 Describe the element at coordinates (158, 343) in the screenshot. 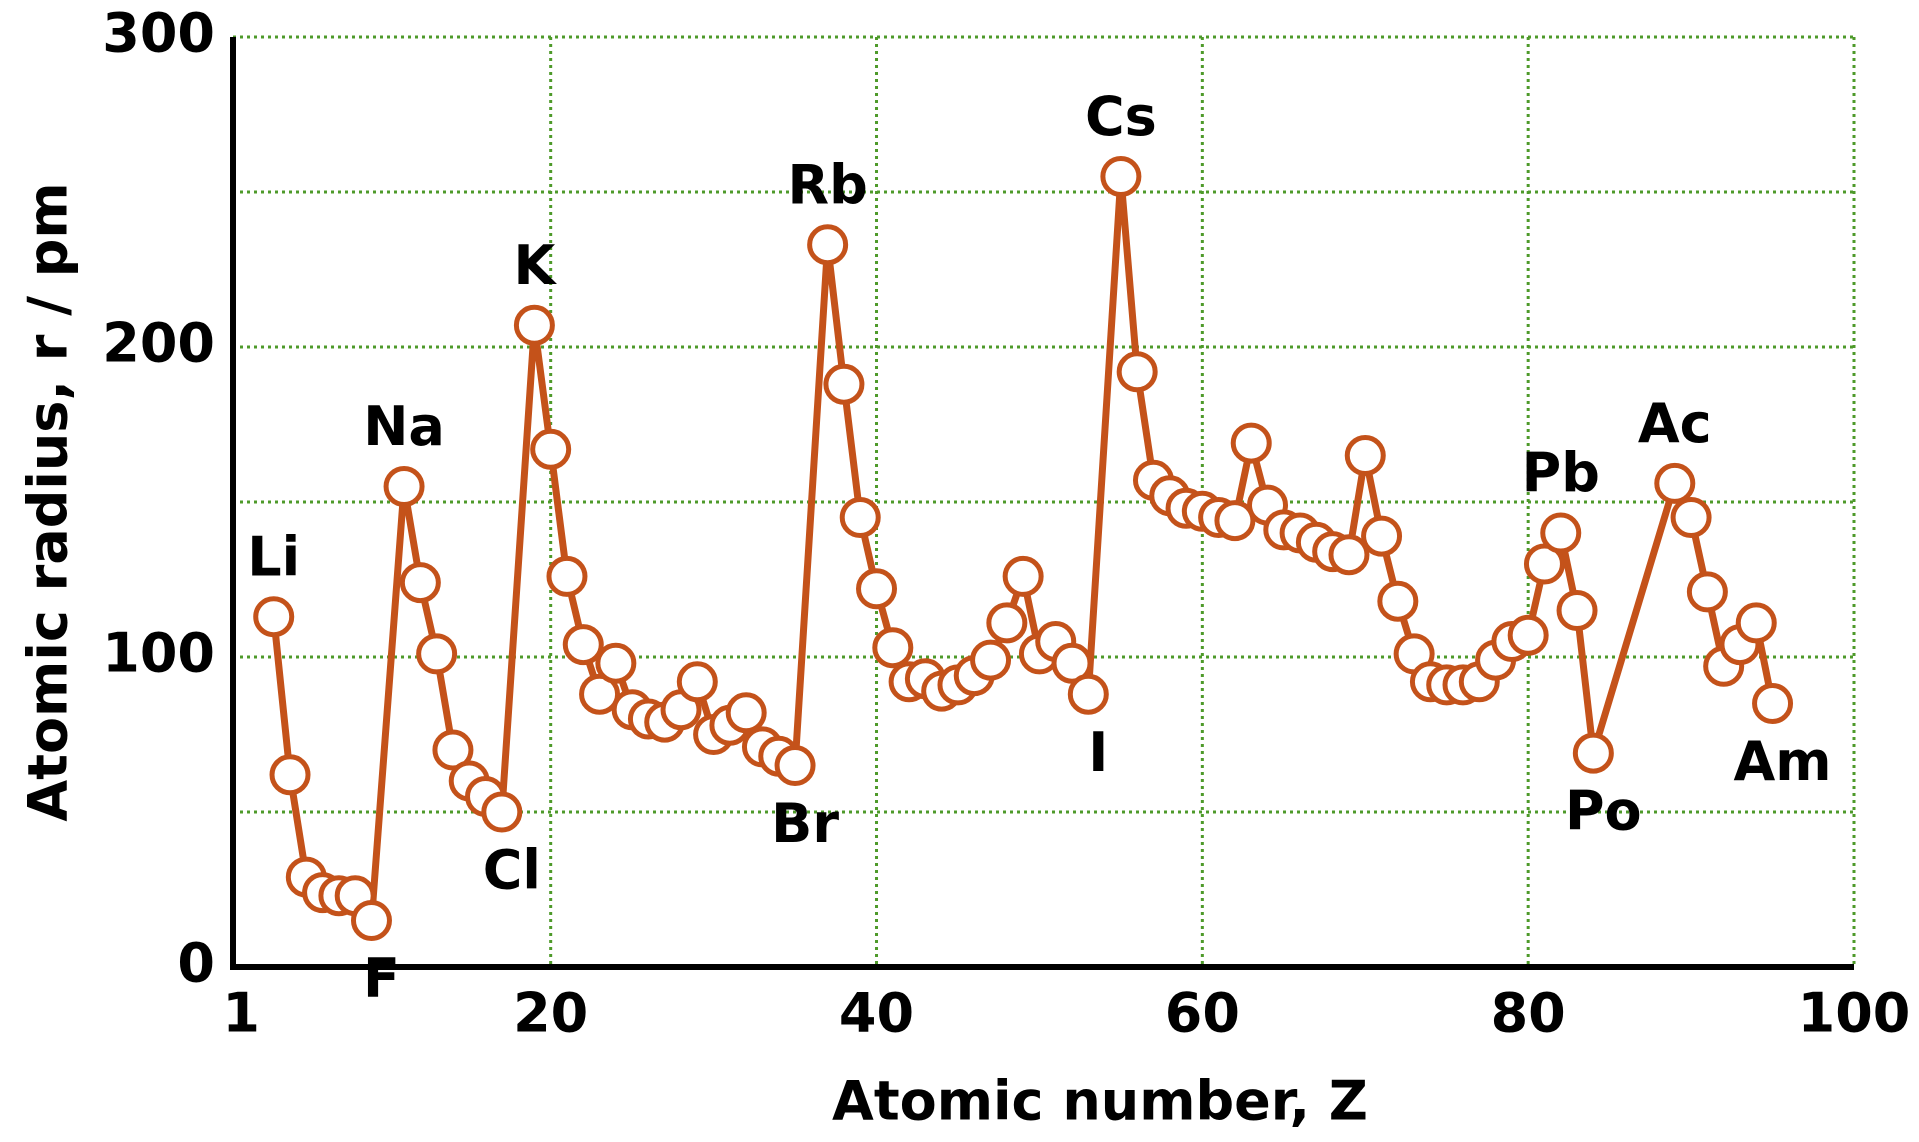

I see `y-tick-label: 200` at that location.